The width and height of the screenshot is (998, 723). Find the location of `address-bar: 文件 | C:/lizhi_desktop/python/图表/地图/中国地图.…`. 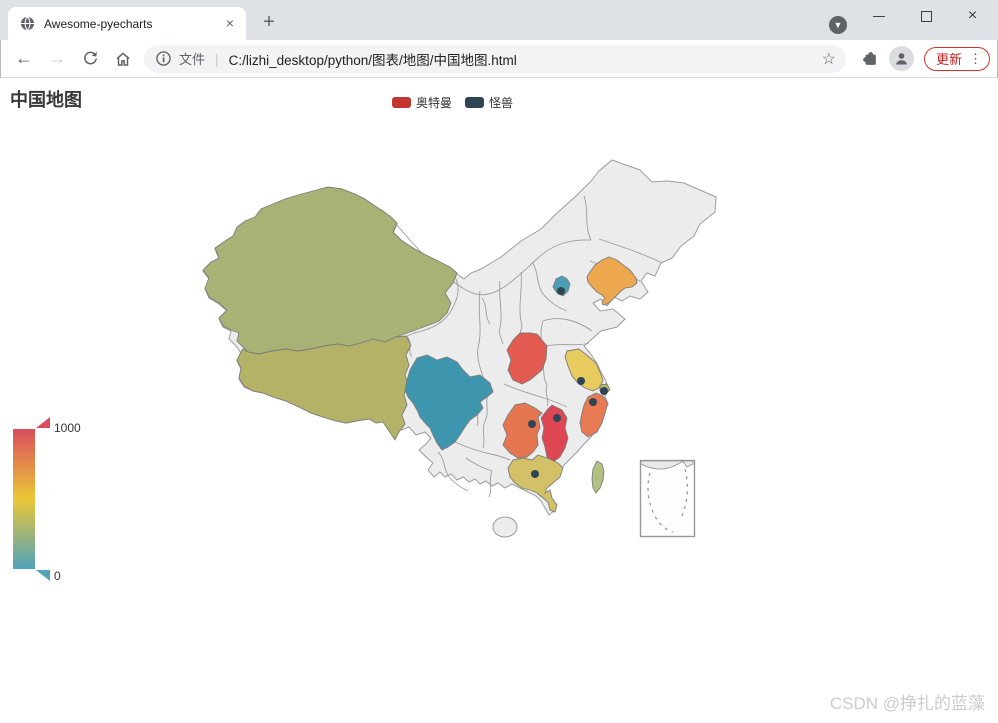

address-bar: 文件 | C:/lizhi_desktop/python/图表/地图/中国地图.… is located at coordinates (495, 58).